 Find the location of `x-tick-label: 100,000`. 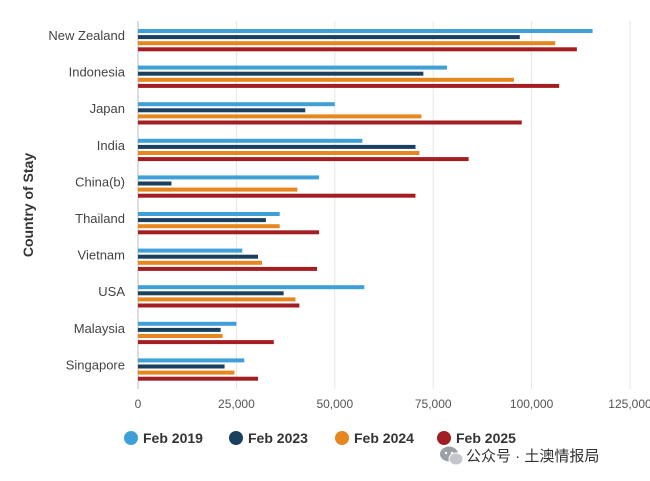

x-tick-label: 100,000 is located at coordinates (532, 404).